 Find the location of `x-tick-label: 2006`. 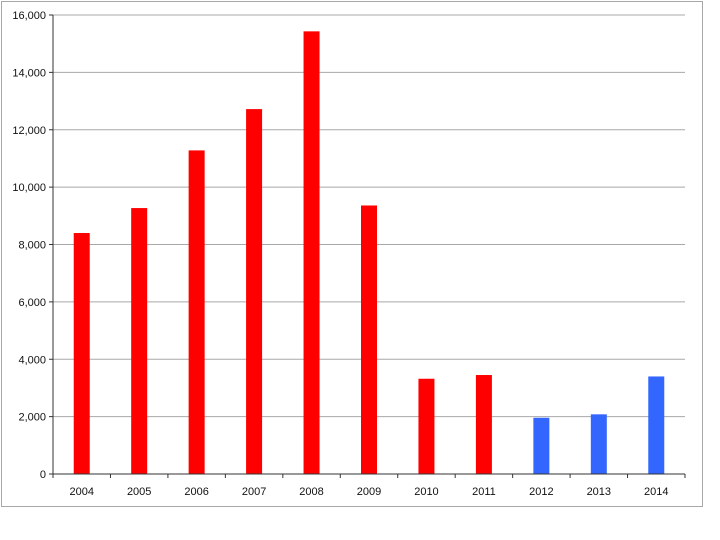

x-tick-label: 2006 is located at coordinates (196, 492).